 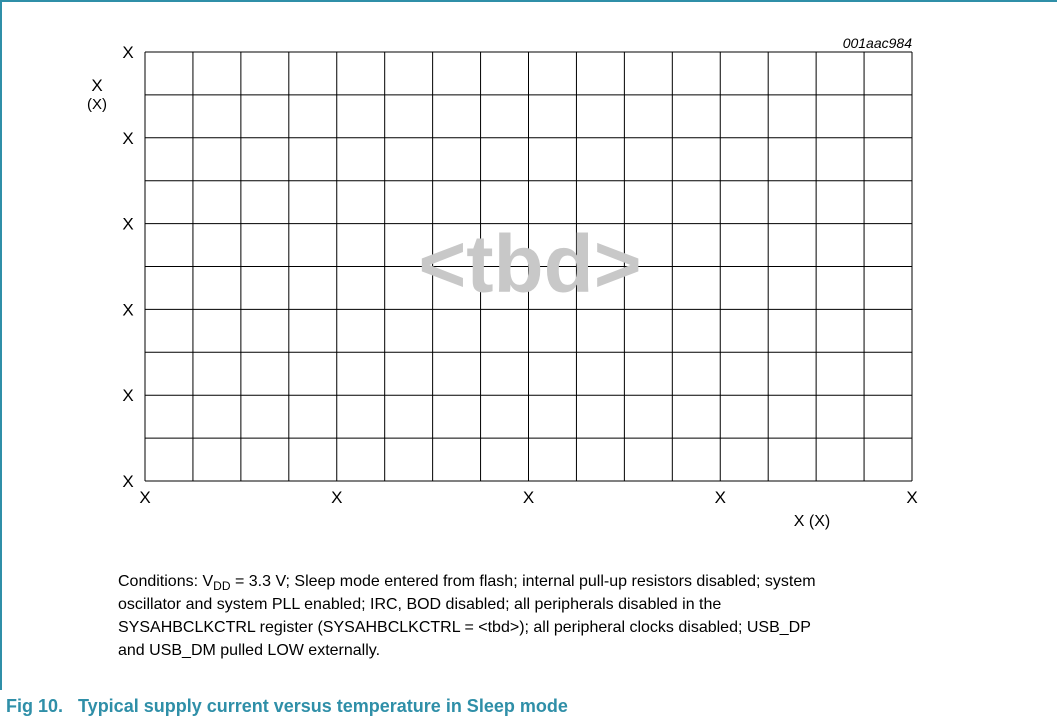 I want to click on figure-code: 001aac984, so click(x=878, y=43).